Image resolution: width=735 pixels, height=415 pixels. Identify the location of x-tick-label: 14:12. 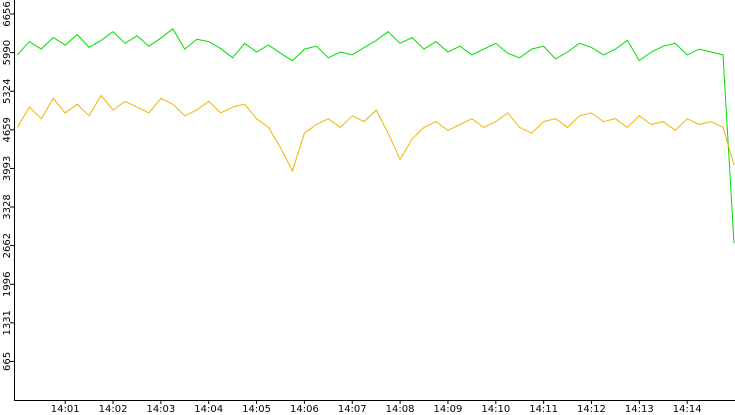
(591, 409).